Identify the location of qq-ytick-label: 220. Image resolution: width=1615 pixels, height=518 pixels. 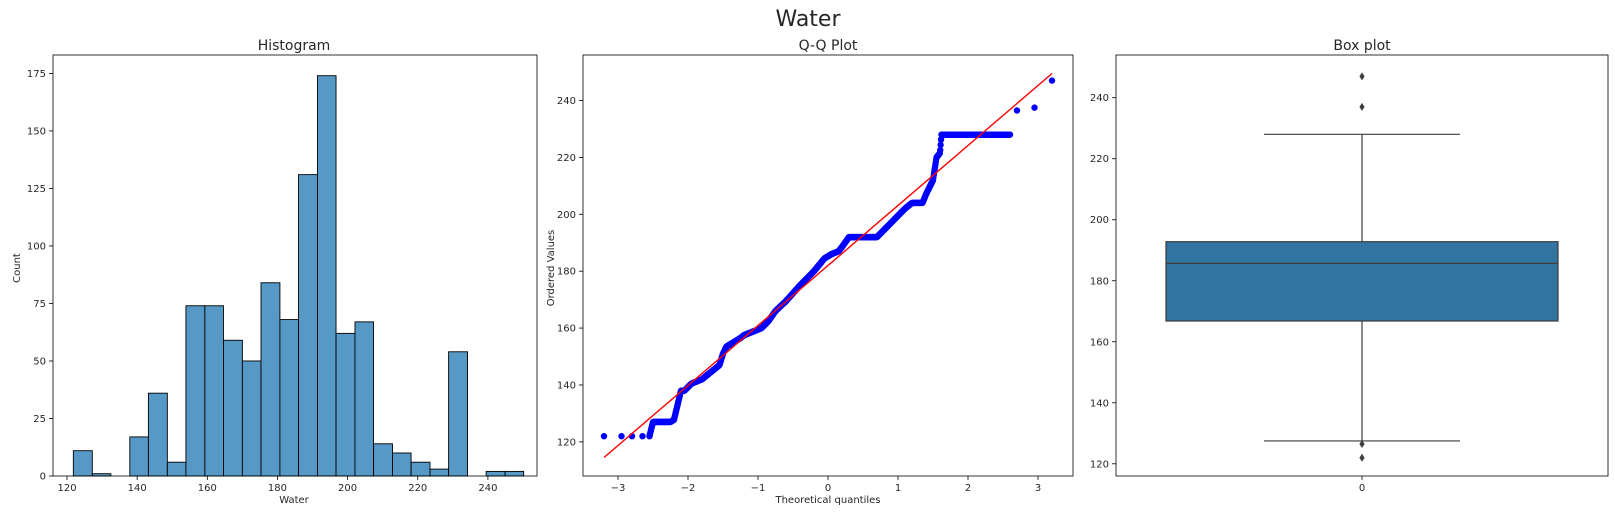
(566, 158).